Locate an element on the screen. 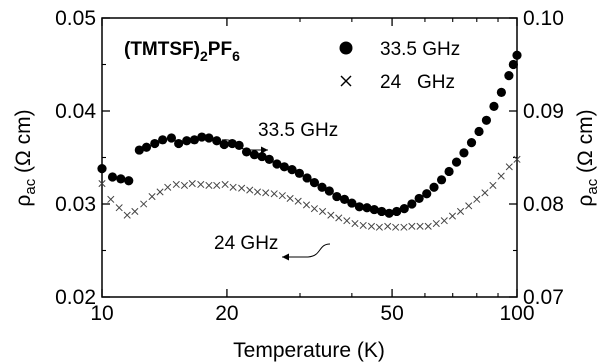  y-axis-title-right: ρac (Ω cm) is located at coordinates (587, 157).